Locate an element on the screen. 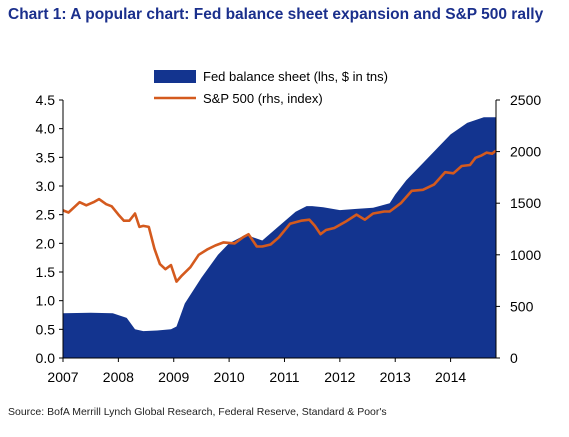  legend-label-sp500: S&P 500 (rhs, index) is located at coordinates (263, 98).